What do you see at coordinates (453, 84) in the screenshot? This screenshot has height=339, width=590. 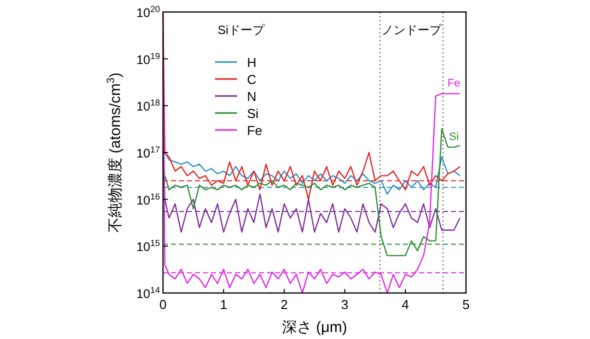 I see `annotation: Fe` at bounding box center [453, 84].